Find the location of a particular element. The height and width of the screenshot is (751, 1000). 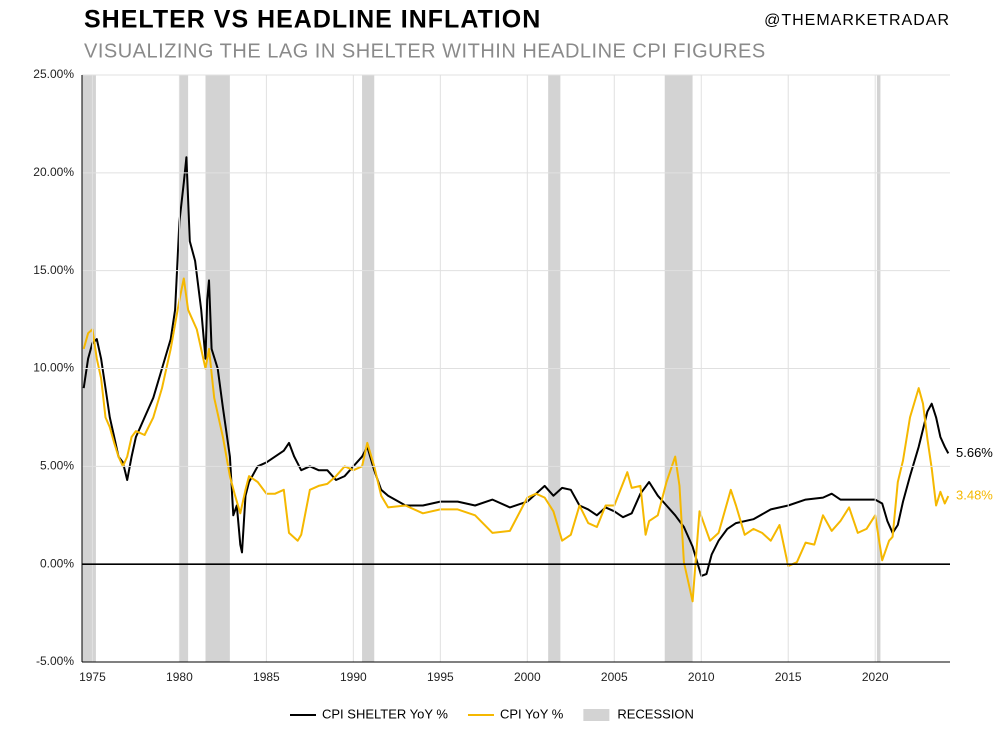

legend-swatch is located at coordinates (596, 715).